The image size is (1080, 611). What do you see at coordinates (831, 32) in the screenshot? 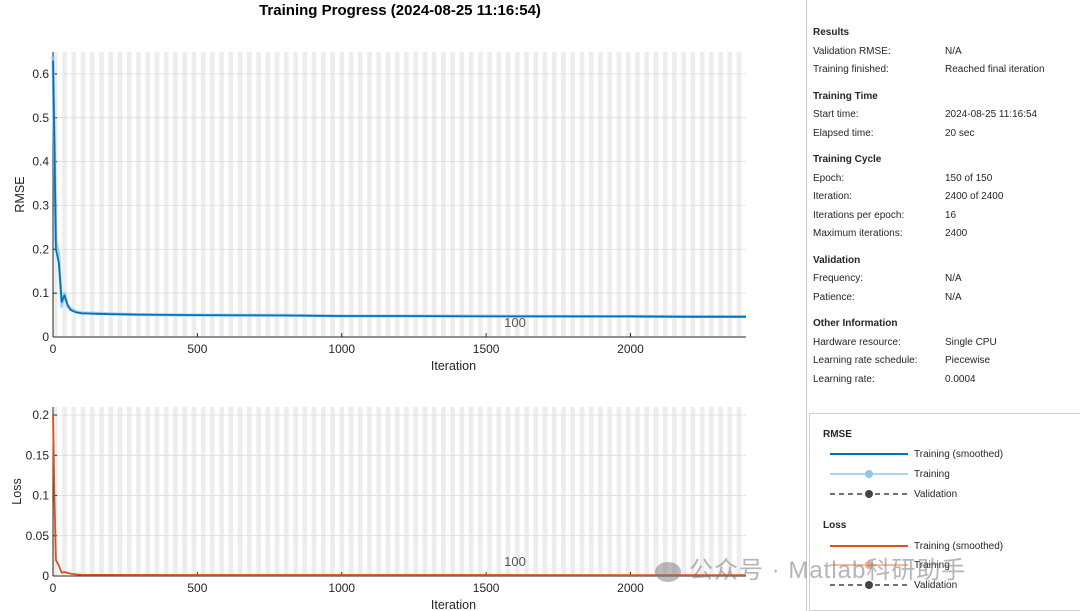
I see `info-section-title: Results` at bounding box center [831, 32].